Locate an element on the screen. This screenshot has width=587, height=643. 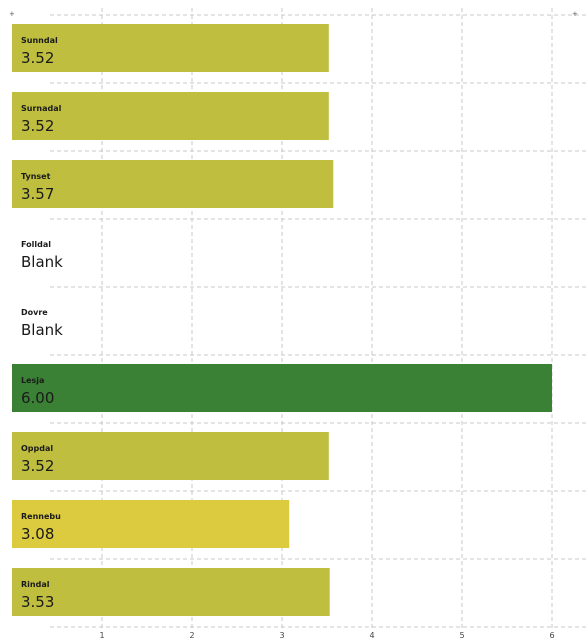
category-label: Surnadal is located at coordinates (41, 108).